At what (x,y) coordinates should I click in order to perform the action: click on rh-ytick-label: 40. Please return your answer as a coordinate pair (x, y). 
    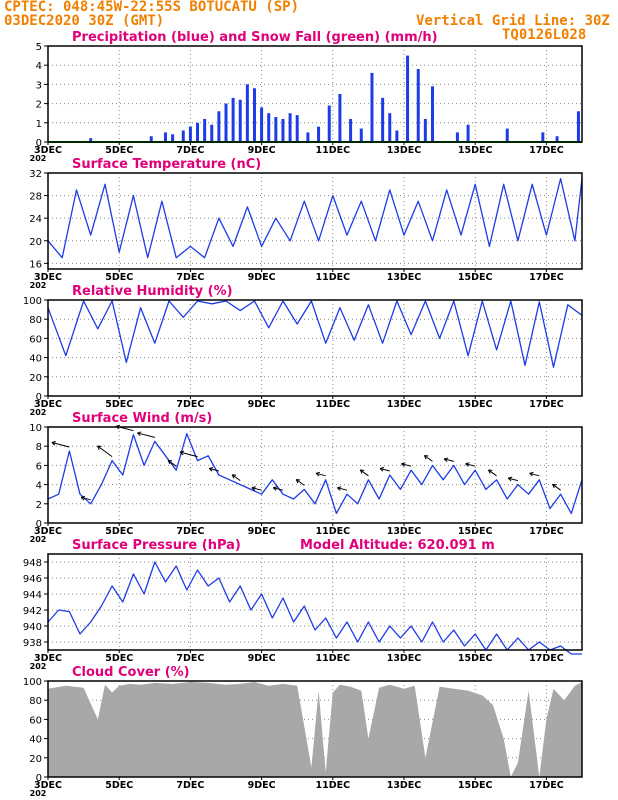
    Looking at the image, I should click on (35, 359).